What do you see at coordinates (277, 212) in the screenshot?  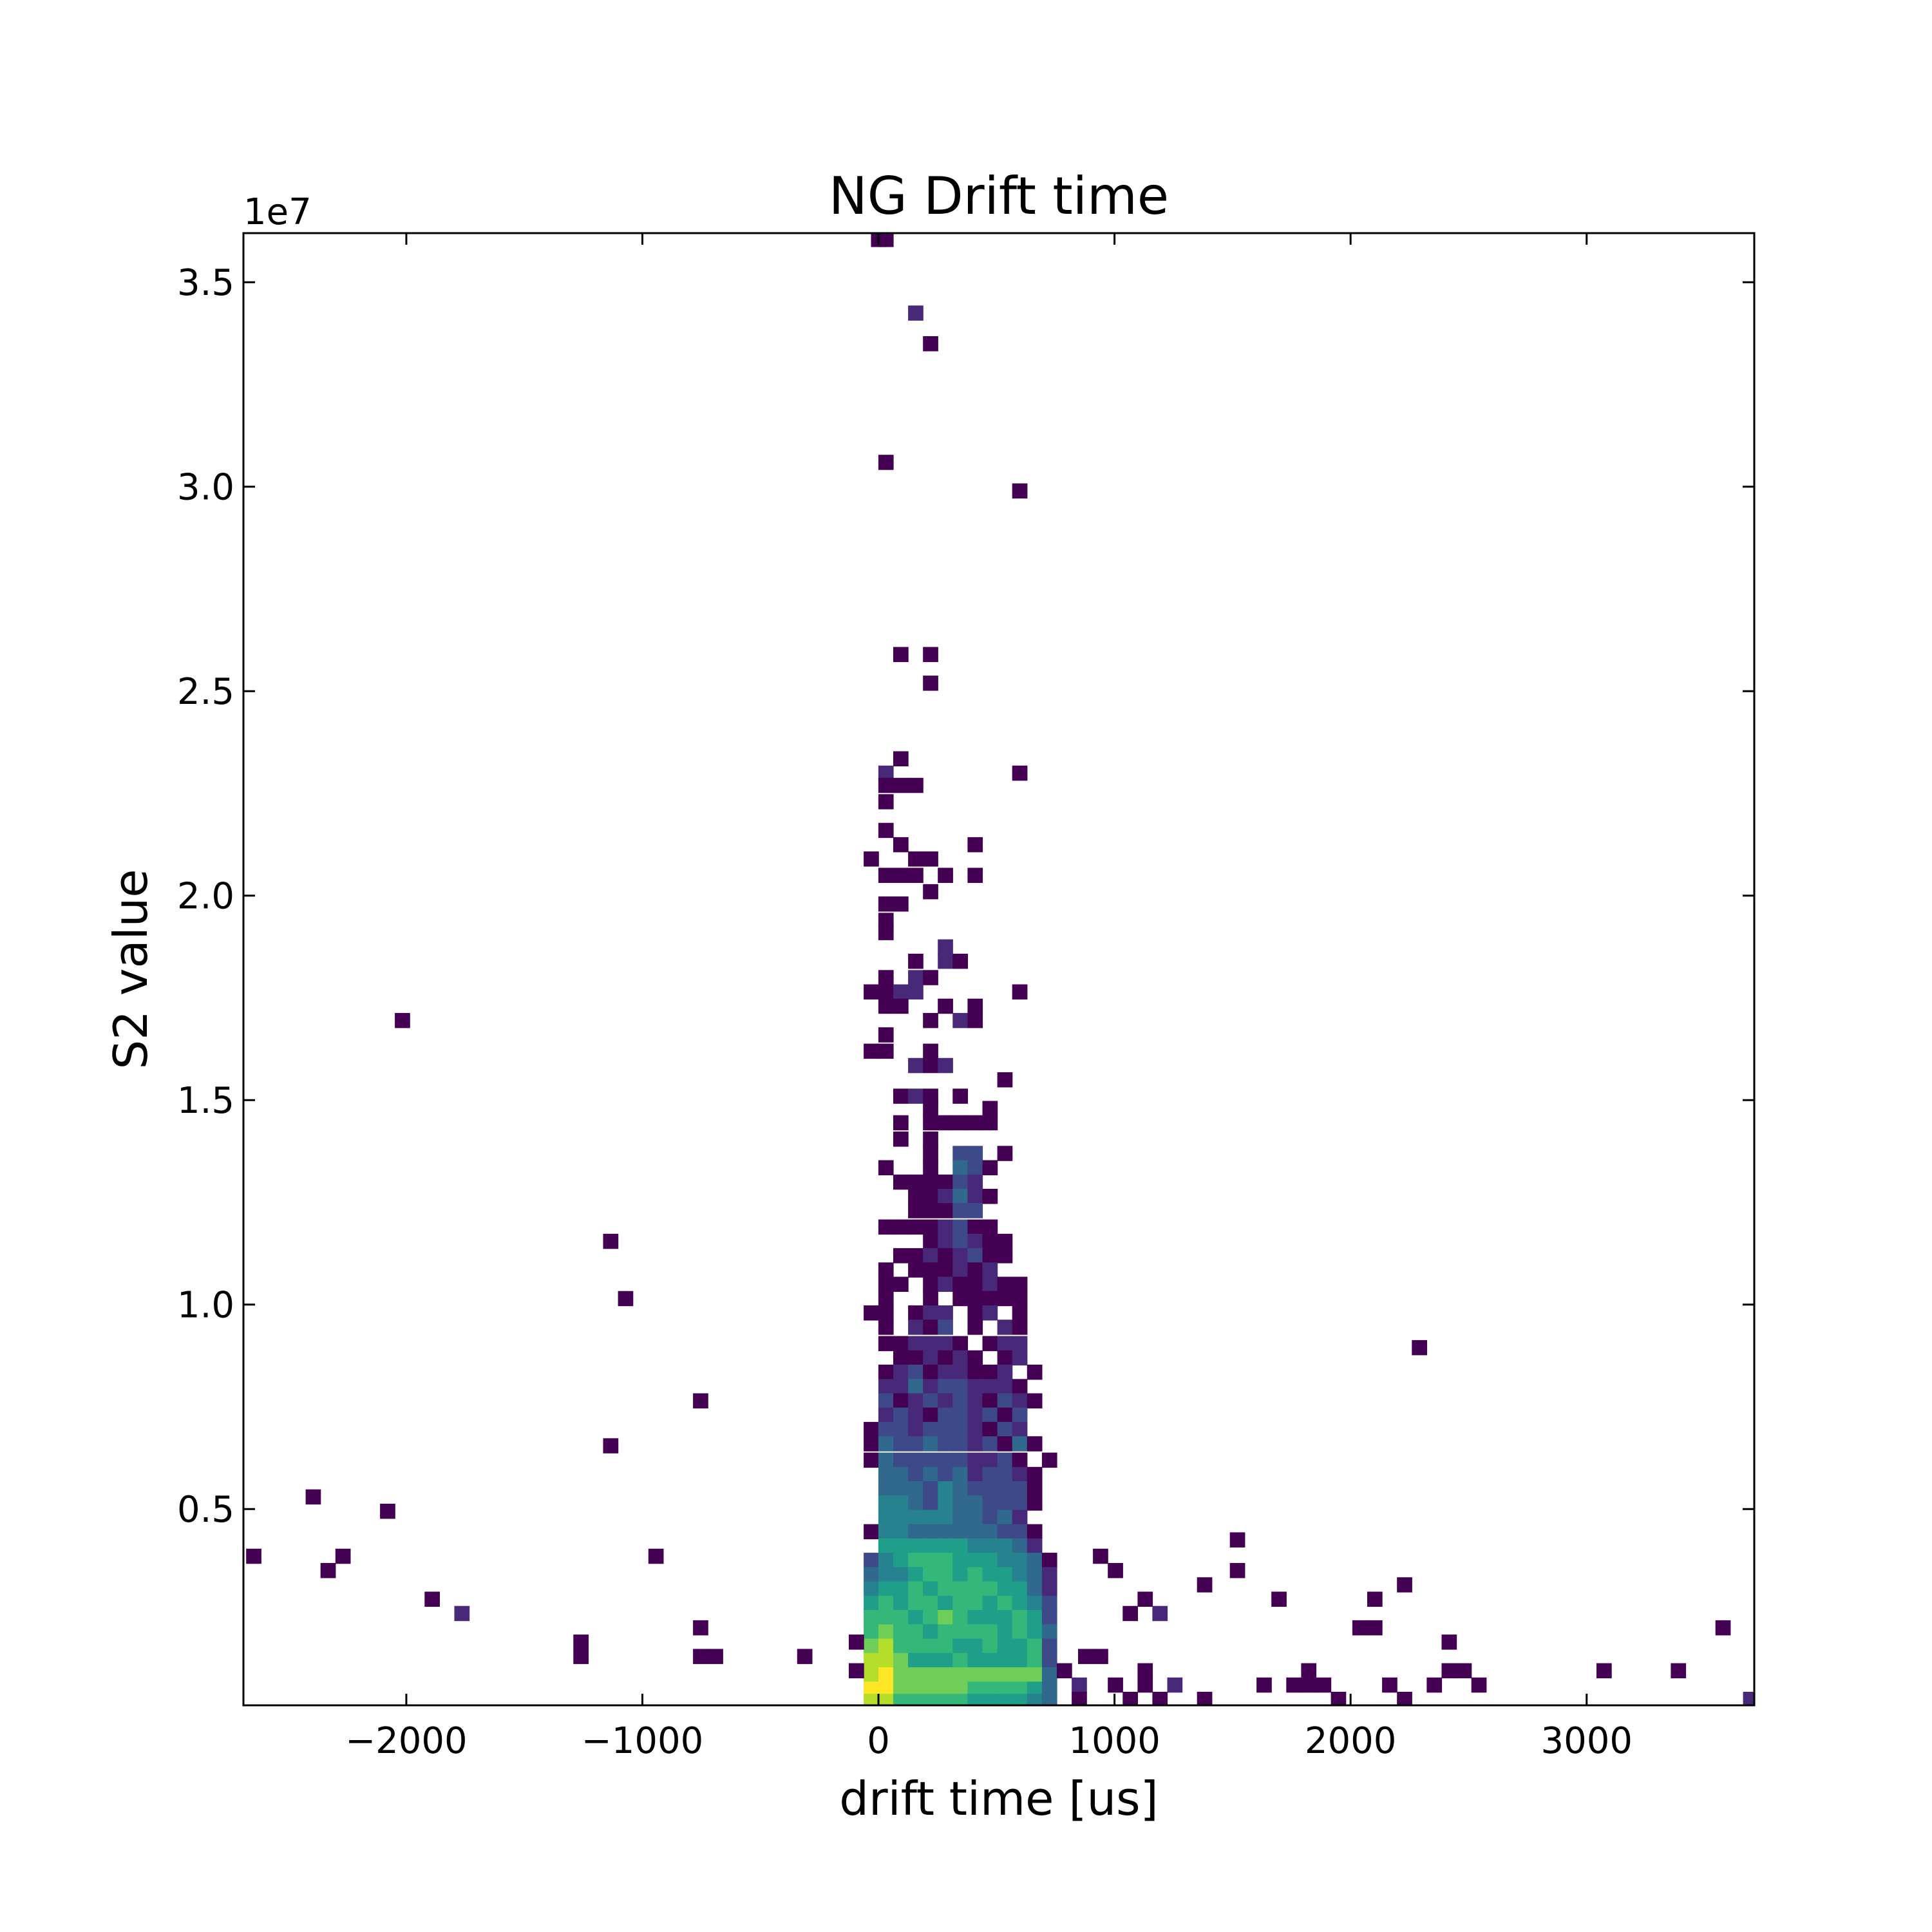 I see `y-axis-offset-label: 1e7` at bounding box center [277, 212].